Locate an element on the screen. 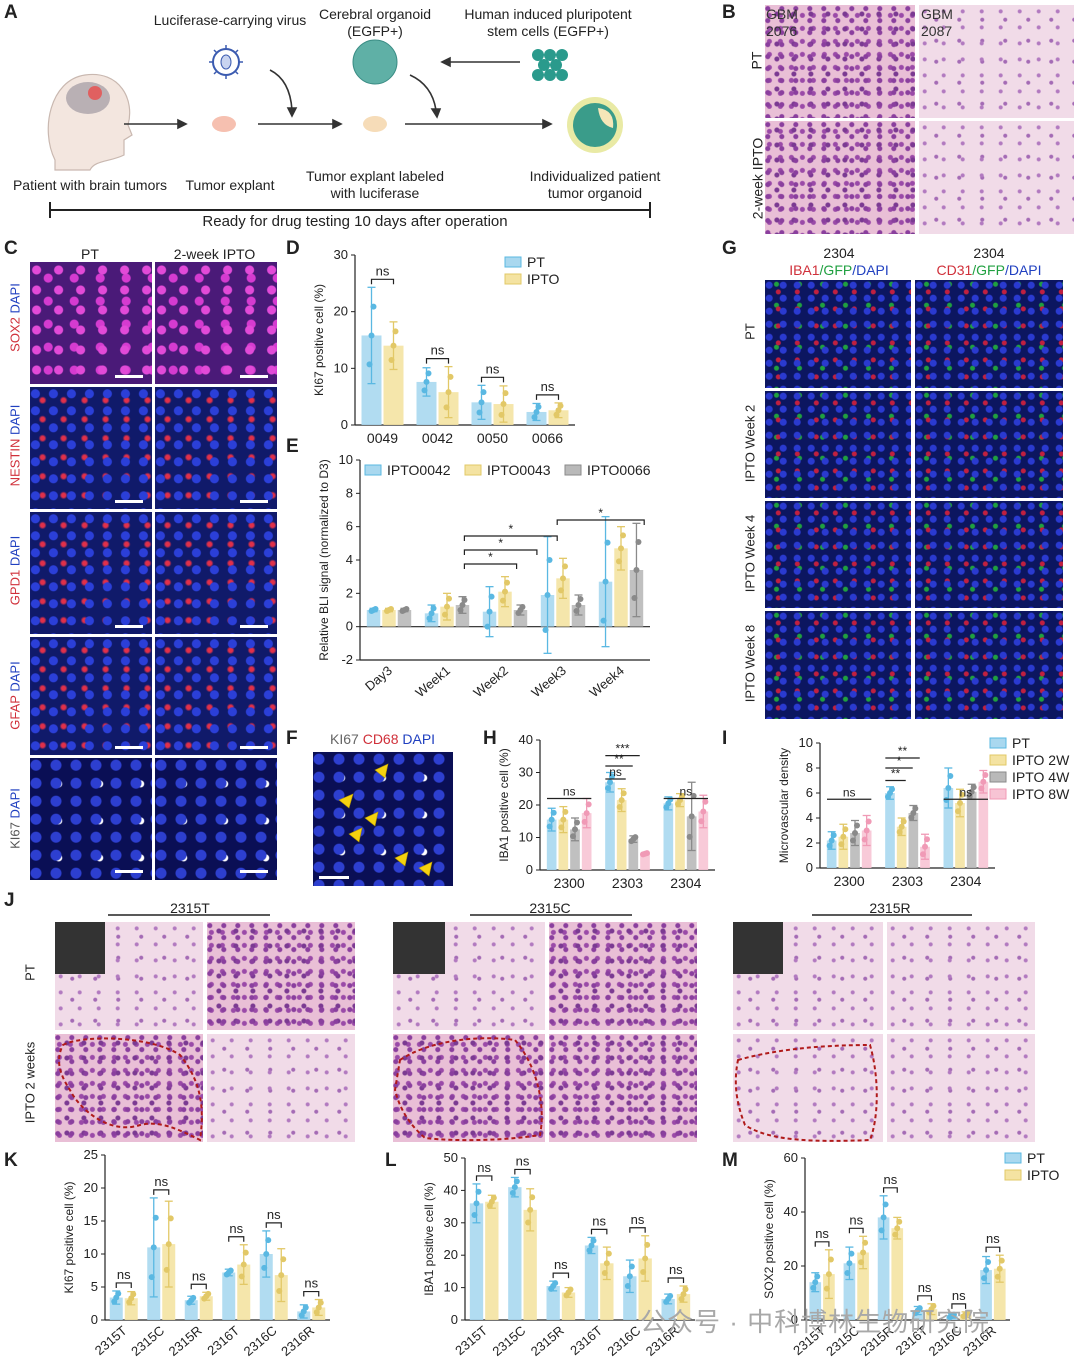 Image resolution: width=1080 pixels, height=1362 pixels. mri-inset is located at coordinates (80, 948).